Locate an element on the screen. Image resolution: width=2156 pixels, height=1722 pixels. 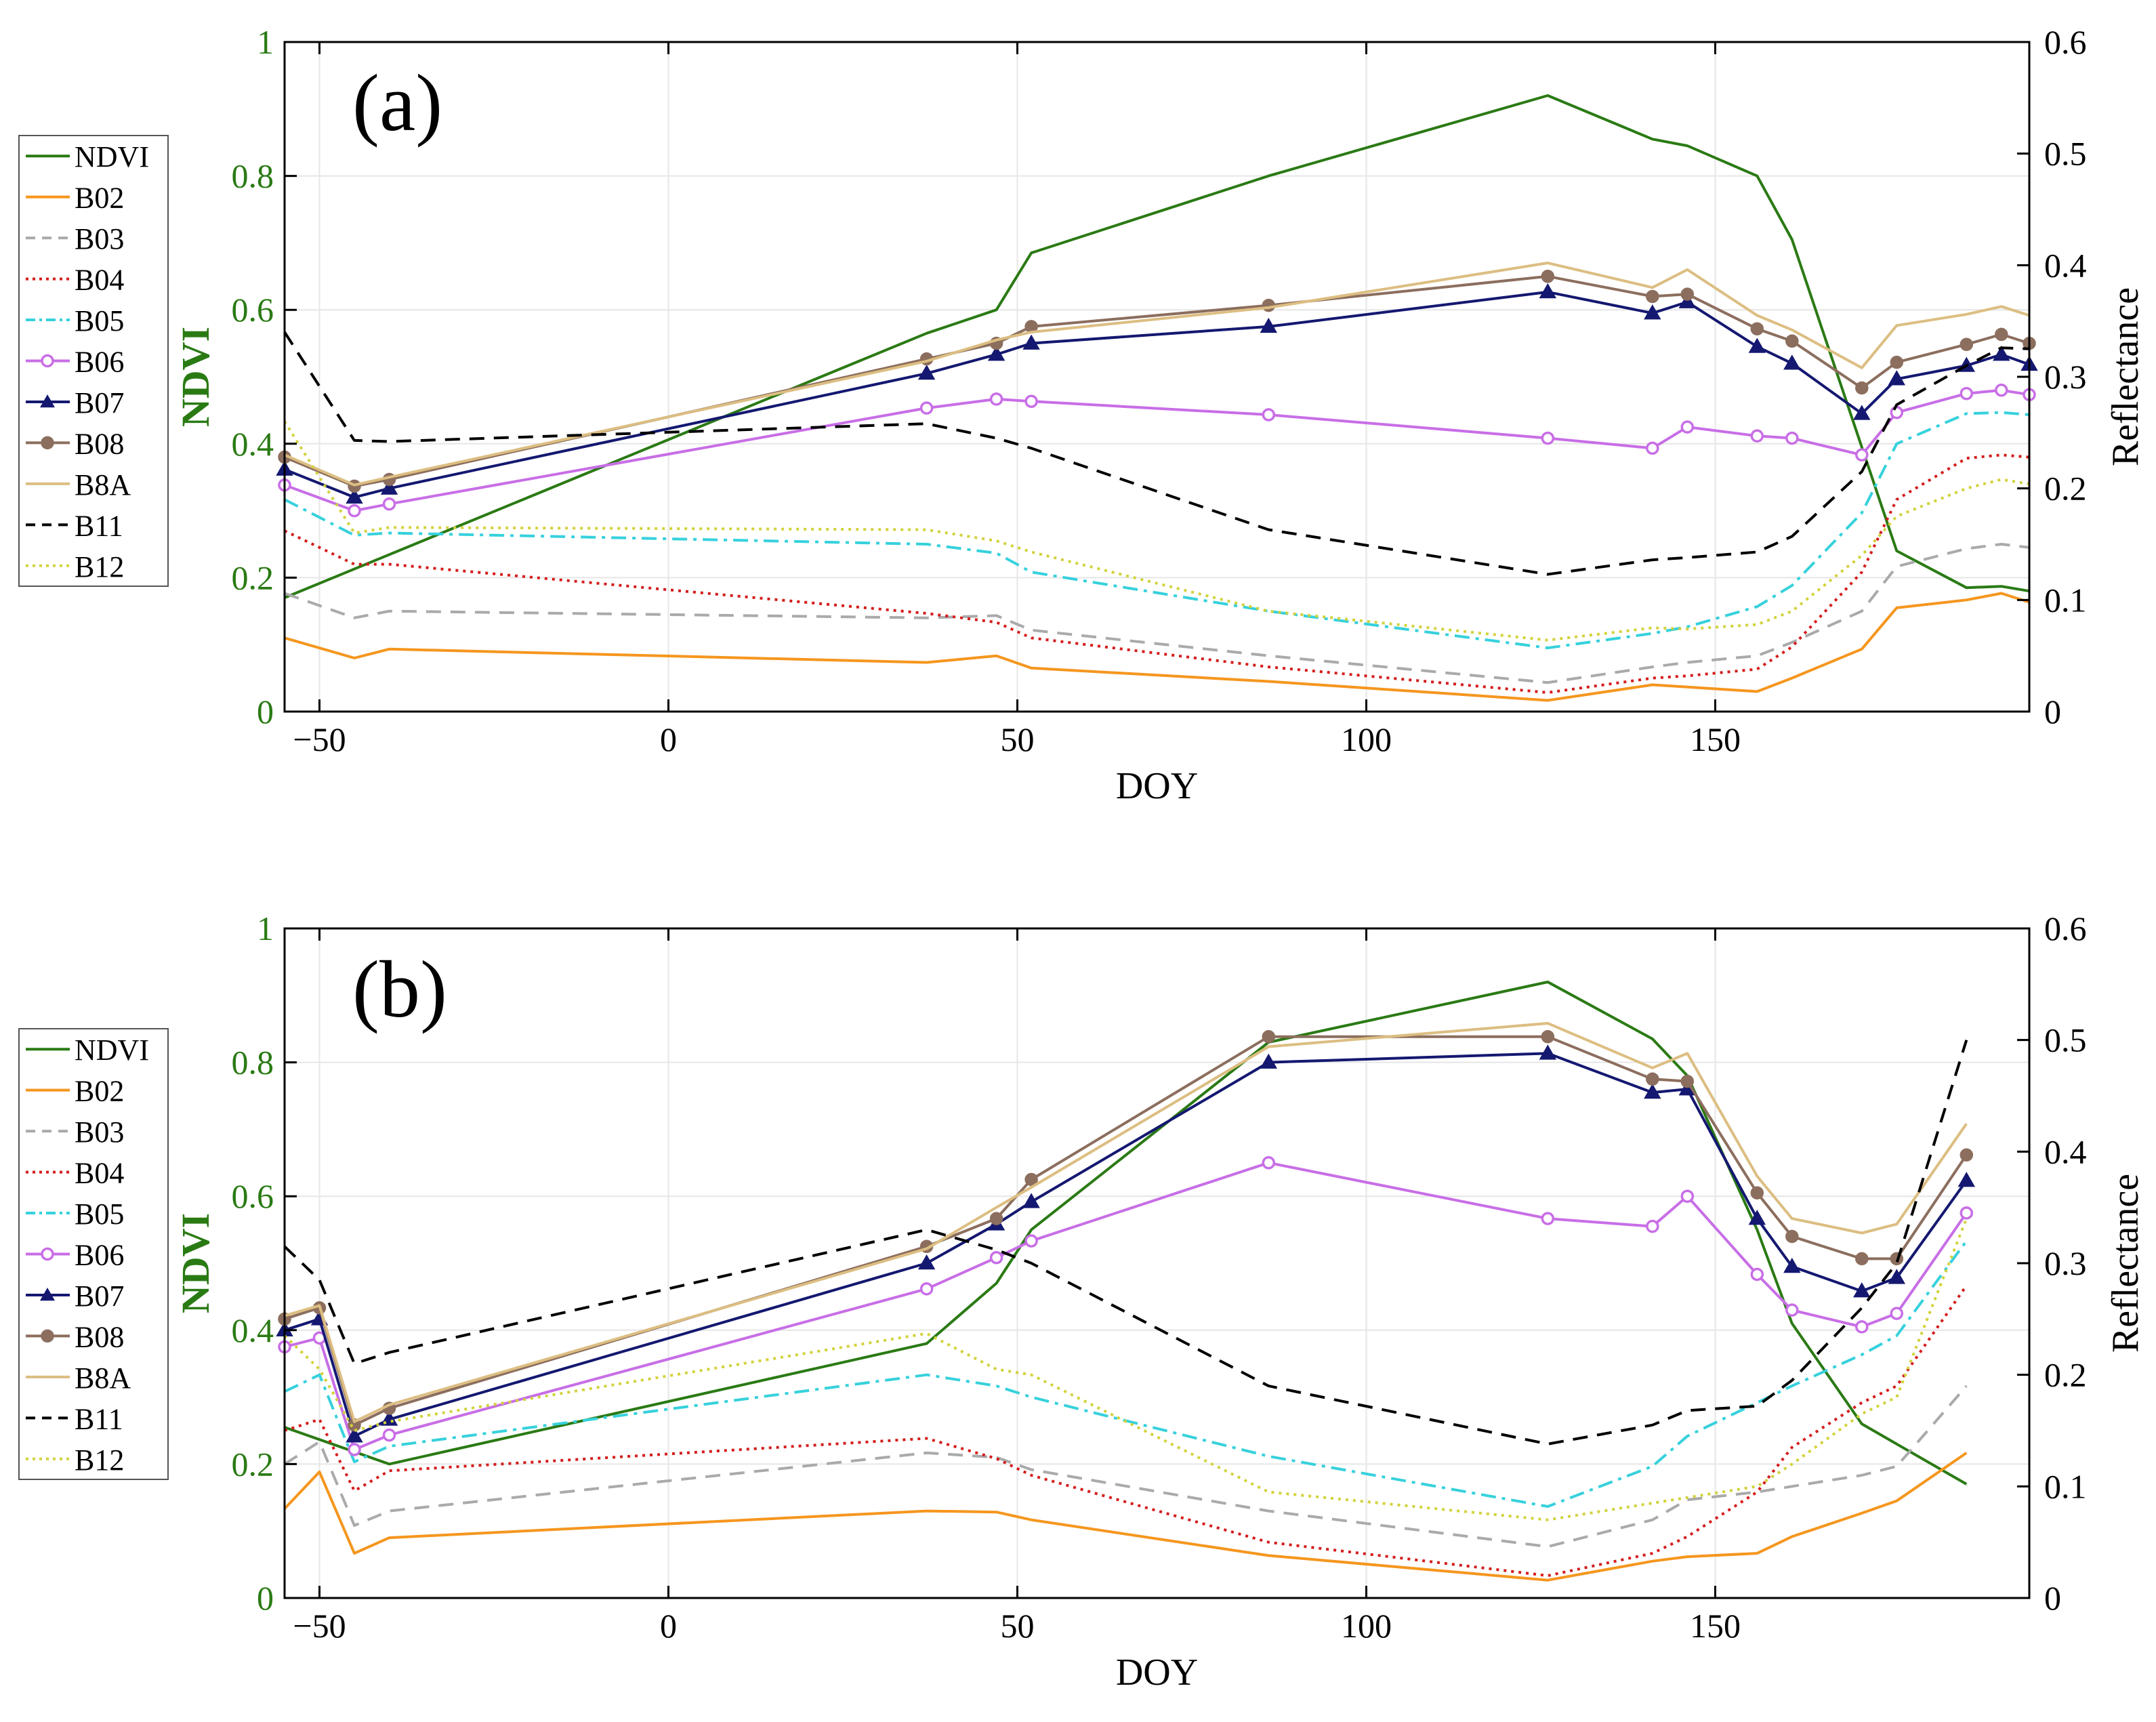
x-tick-label: 150 is located at coordinates (1715, 1626).